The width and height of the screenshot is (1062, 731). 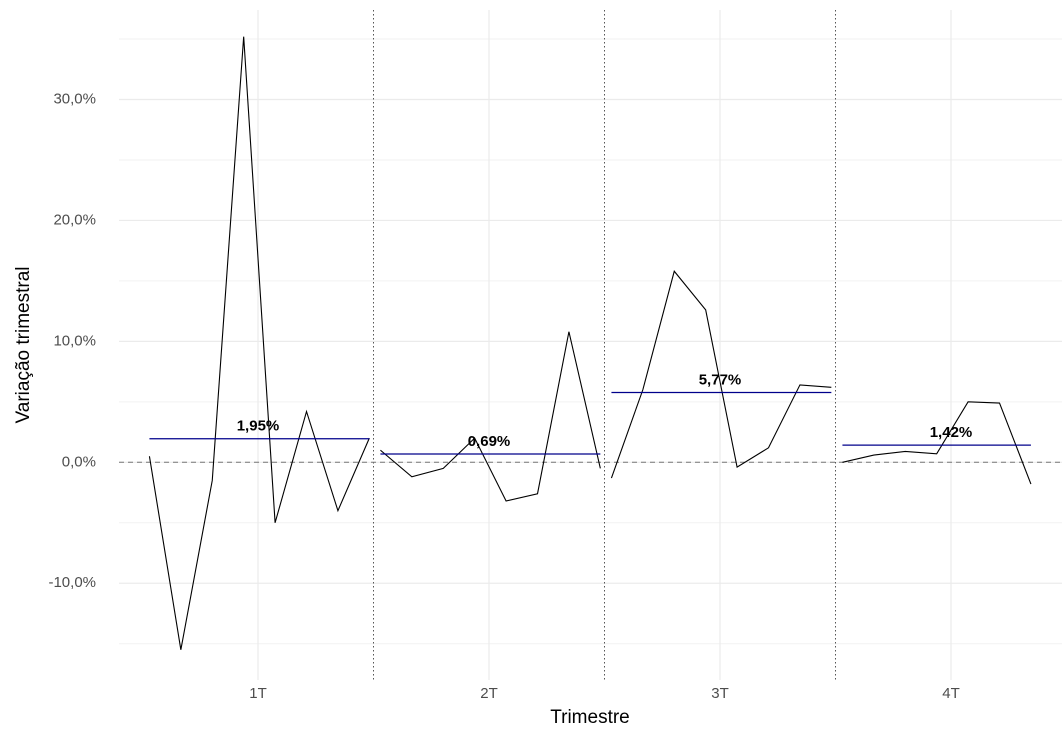 I want to click on mean-label: 1,42%, so click(x=951, y=432).